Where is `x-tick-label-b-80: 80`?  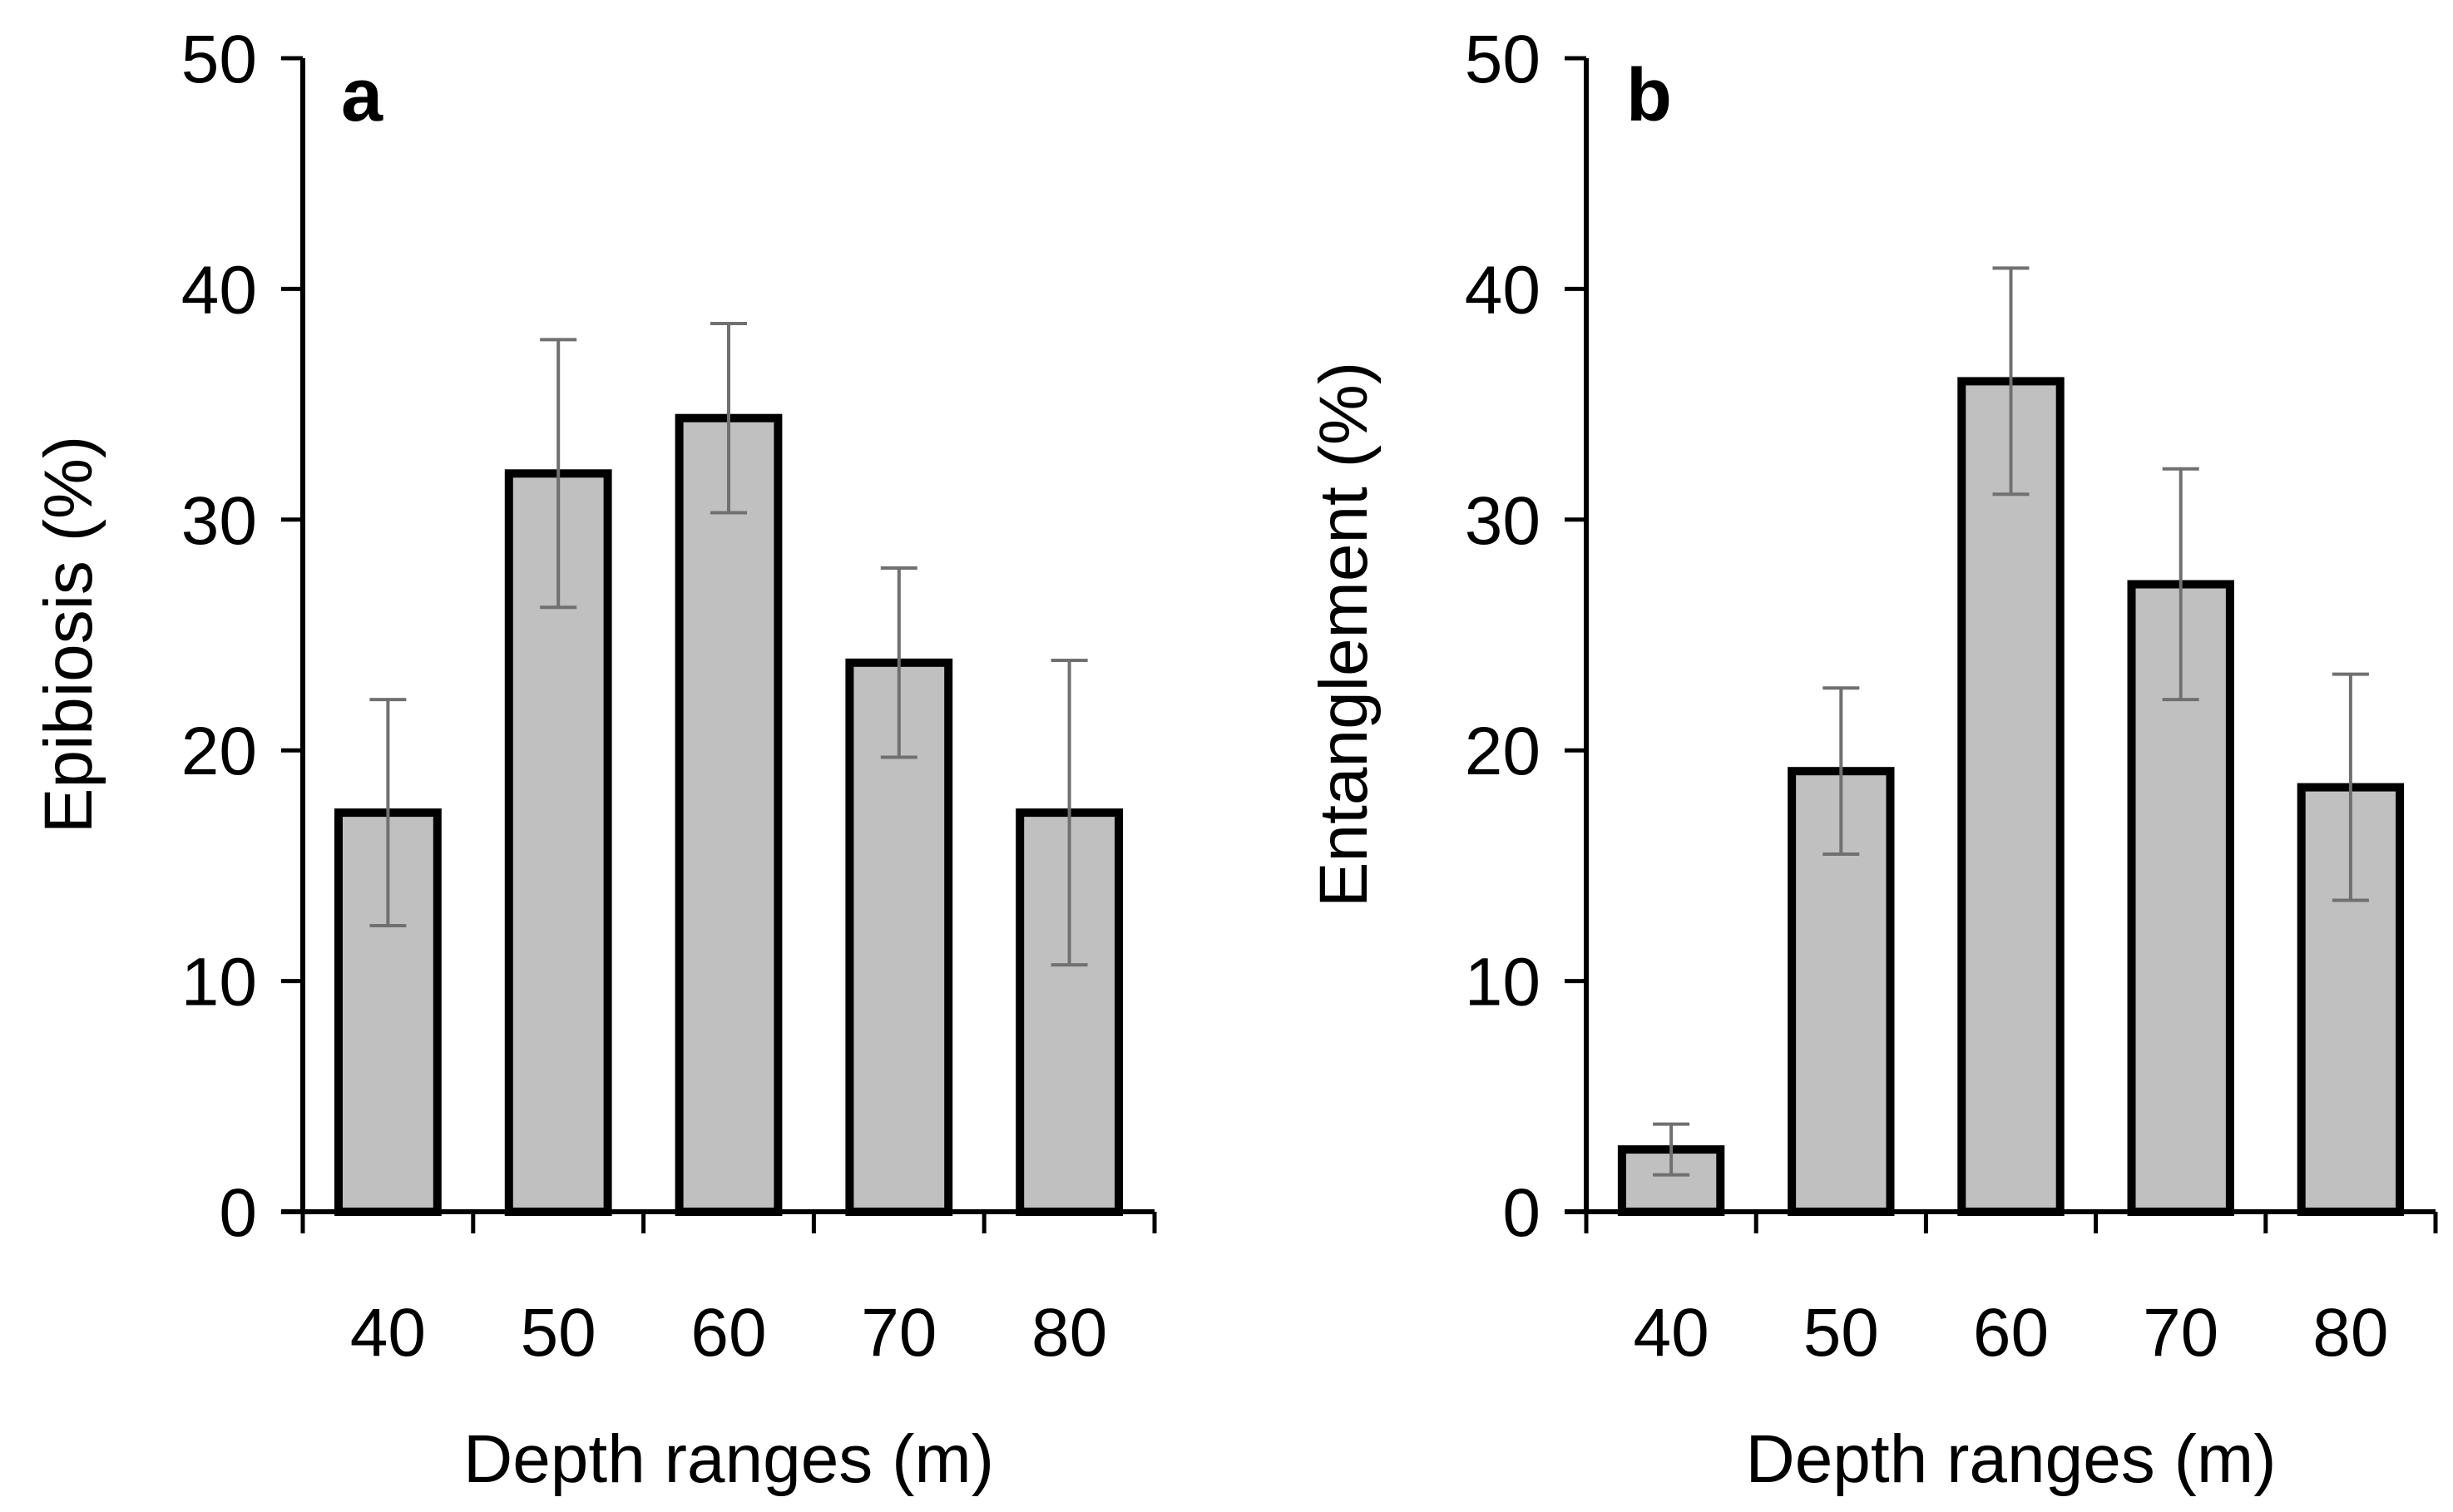
x-tick-label-b-80: 80 is located at coordinates (2350, 1333).